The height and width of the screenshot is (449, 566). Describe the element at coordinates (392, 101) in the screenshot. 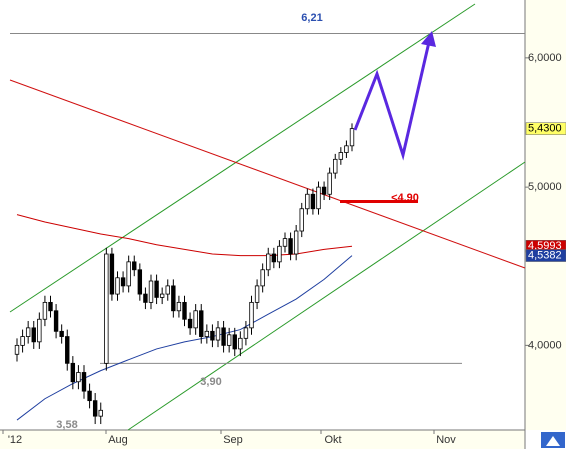

I see `forecast-arrow` at that location.